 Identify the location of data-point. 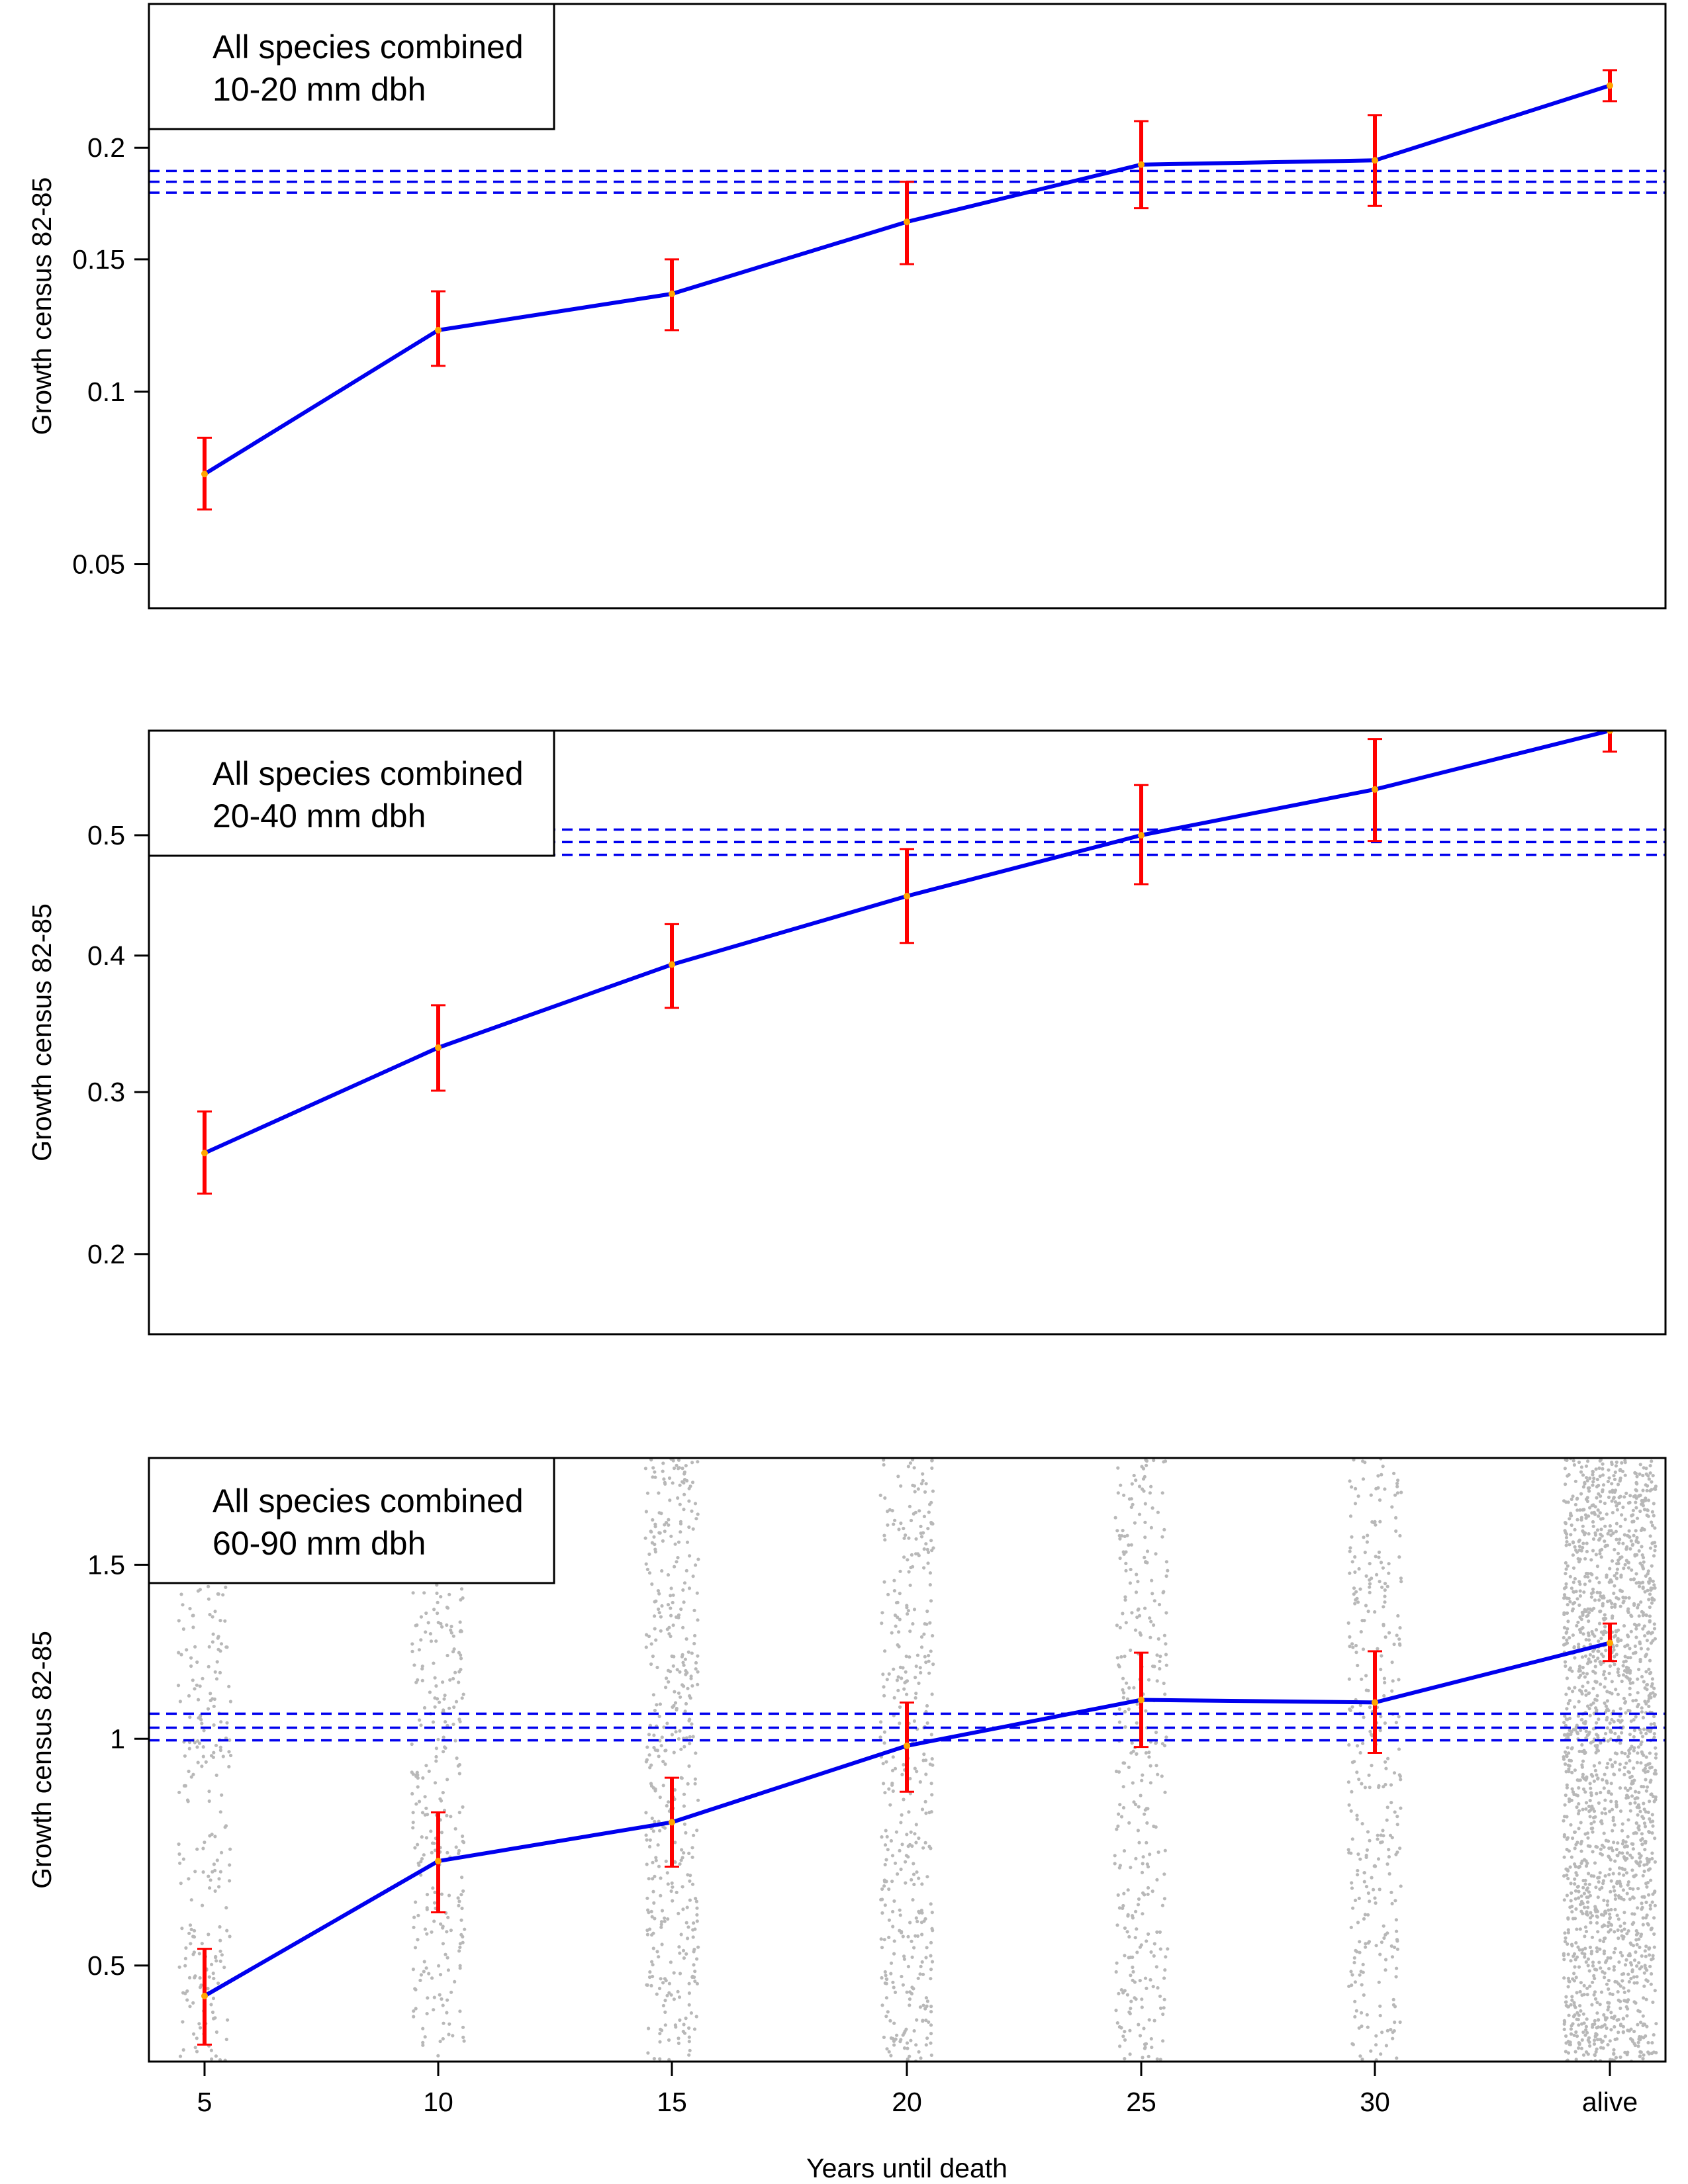
(907, 222).